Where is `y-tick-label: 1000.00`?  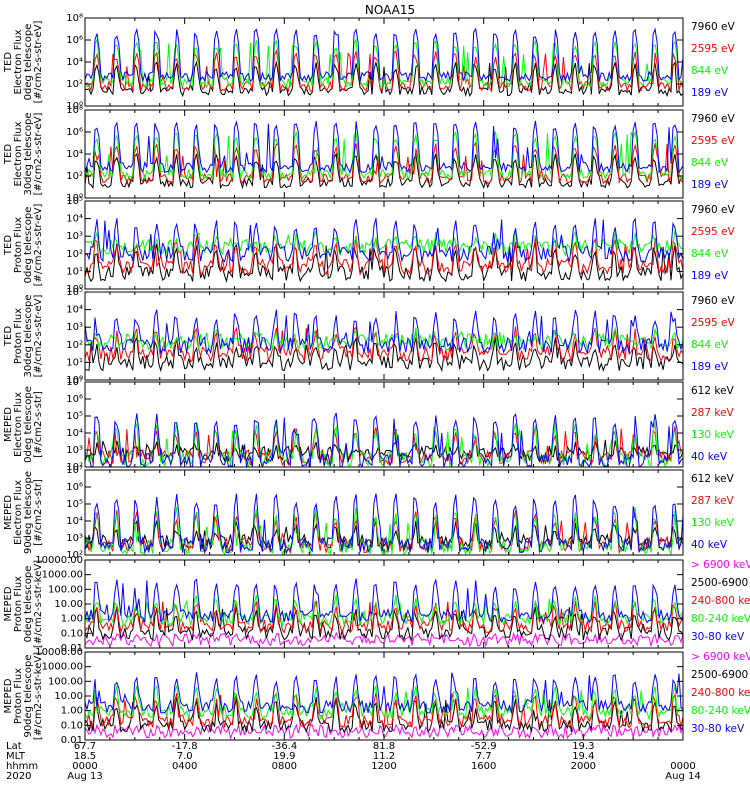 y-tick-label: 1000.00 is located at coordinates (62, 575).